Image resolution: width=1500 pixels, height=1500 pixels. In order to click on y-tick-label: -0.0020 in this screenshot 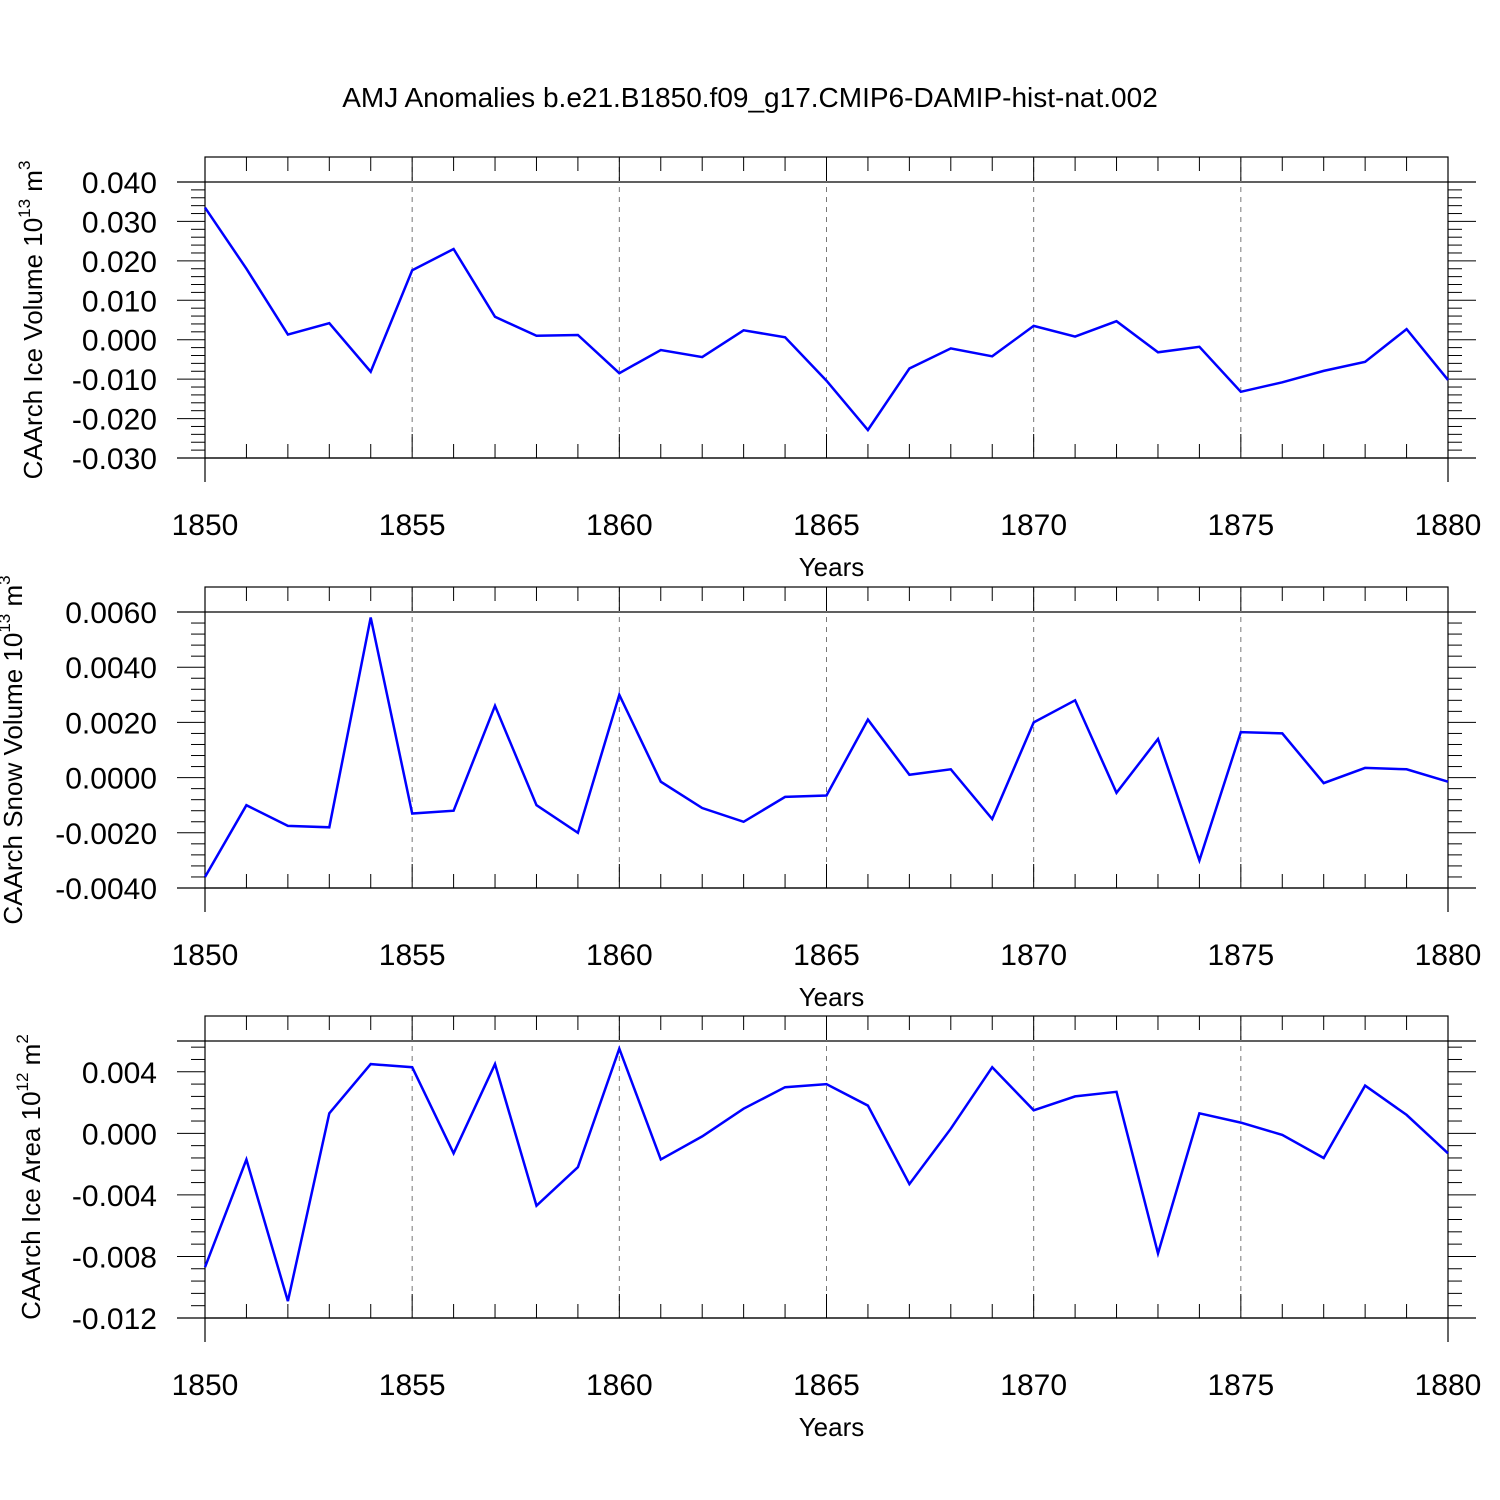, I will do `click(106, 834)`.